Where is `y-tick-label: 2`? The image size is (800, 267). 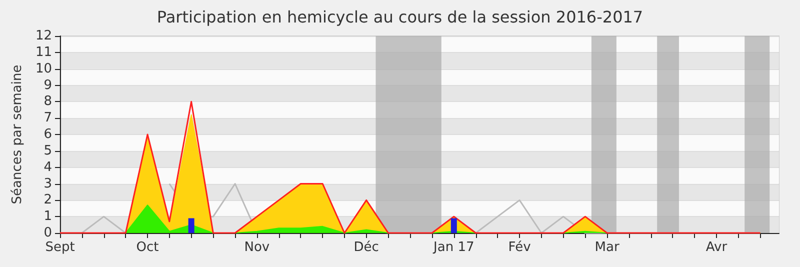
y-tick-label: 2 is located at coordinates (48, 200).